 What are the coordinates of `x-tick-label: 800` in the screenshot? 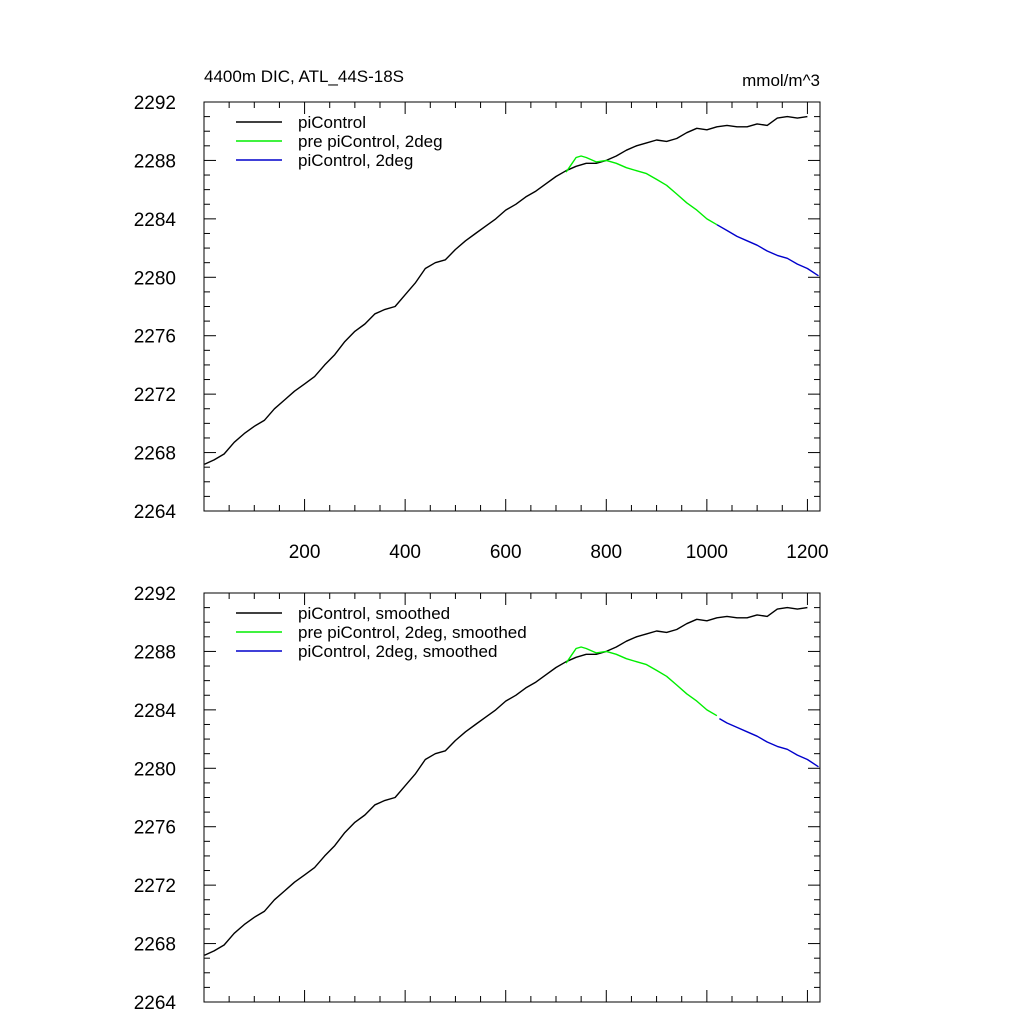 It's located at (606, 552).